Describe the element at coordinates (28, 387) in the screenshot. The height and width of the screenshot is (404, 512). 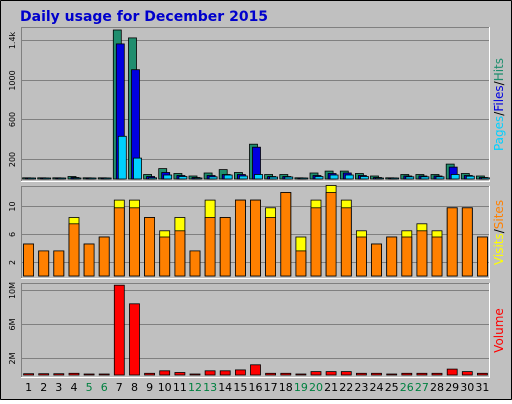
I see `x-tick-label-day-1: 1` at that location.